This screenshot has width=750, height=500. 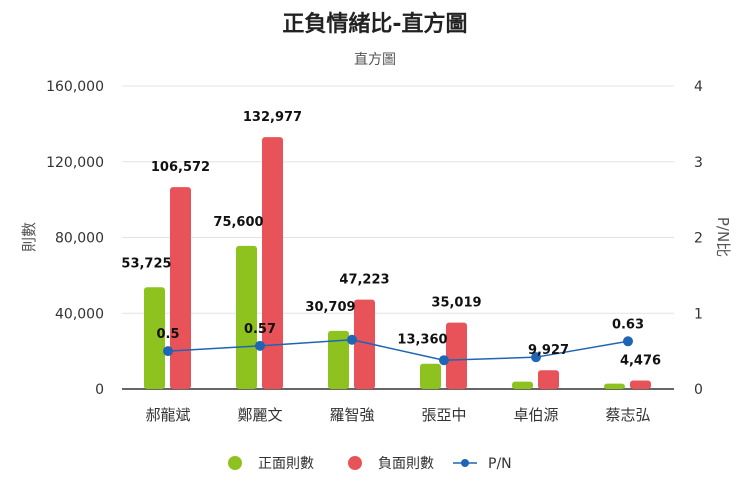 I want to click on y-tick-label: 80,000, so click(x=79, y=239).